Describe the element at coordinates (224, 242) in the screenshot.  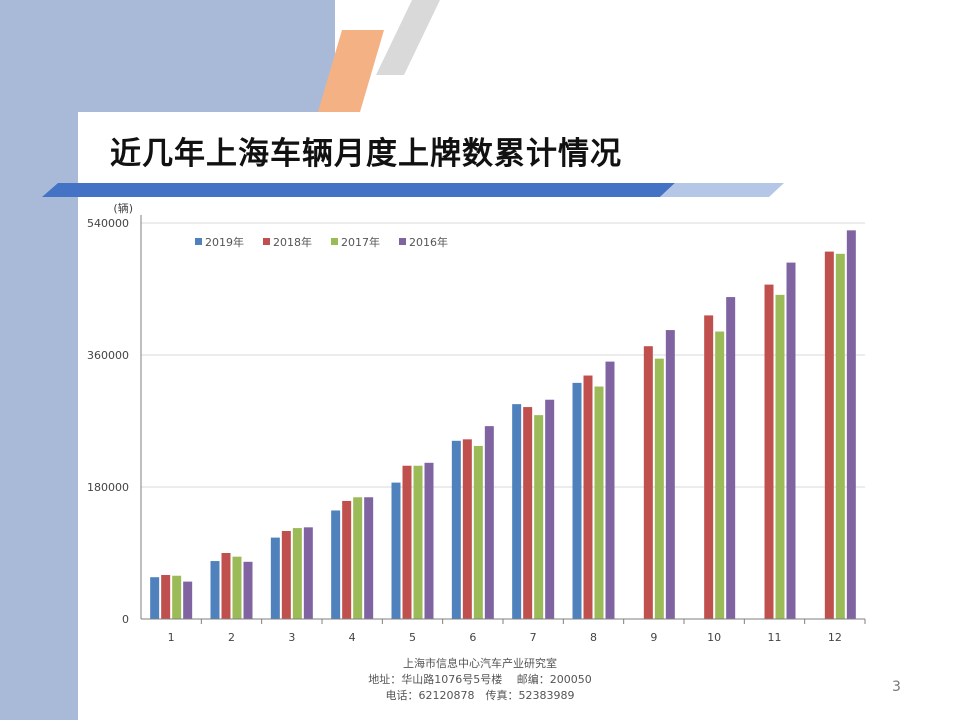
I see `legend-label: 2019年` at that location.